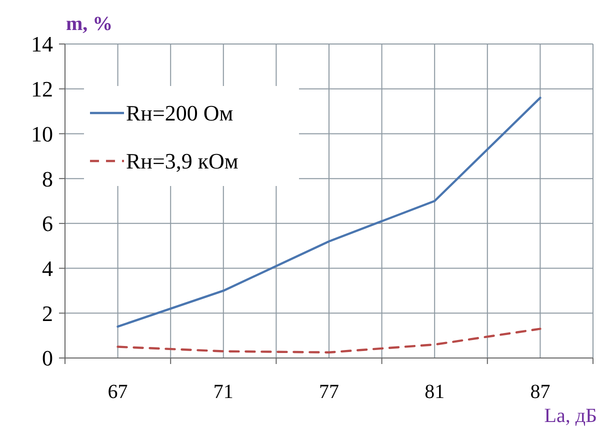 The height and width of the screenshot is (430, 601). Describe the element at coordinates (329, 392) in the screenshot. I see `x-tick-label: 77` at that location.